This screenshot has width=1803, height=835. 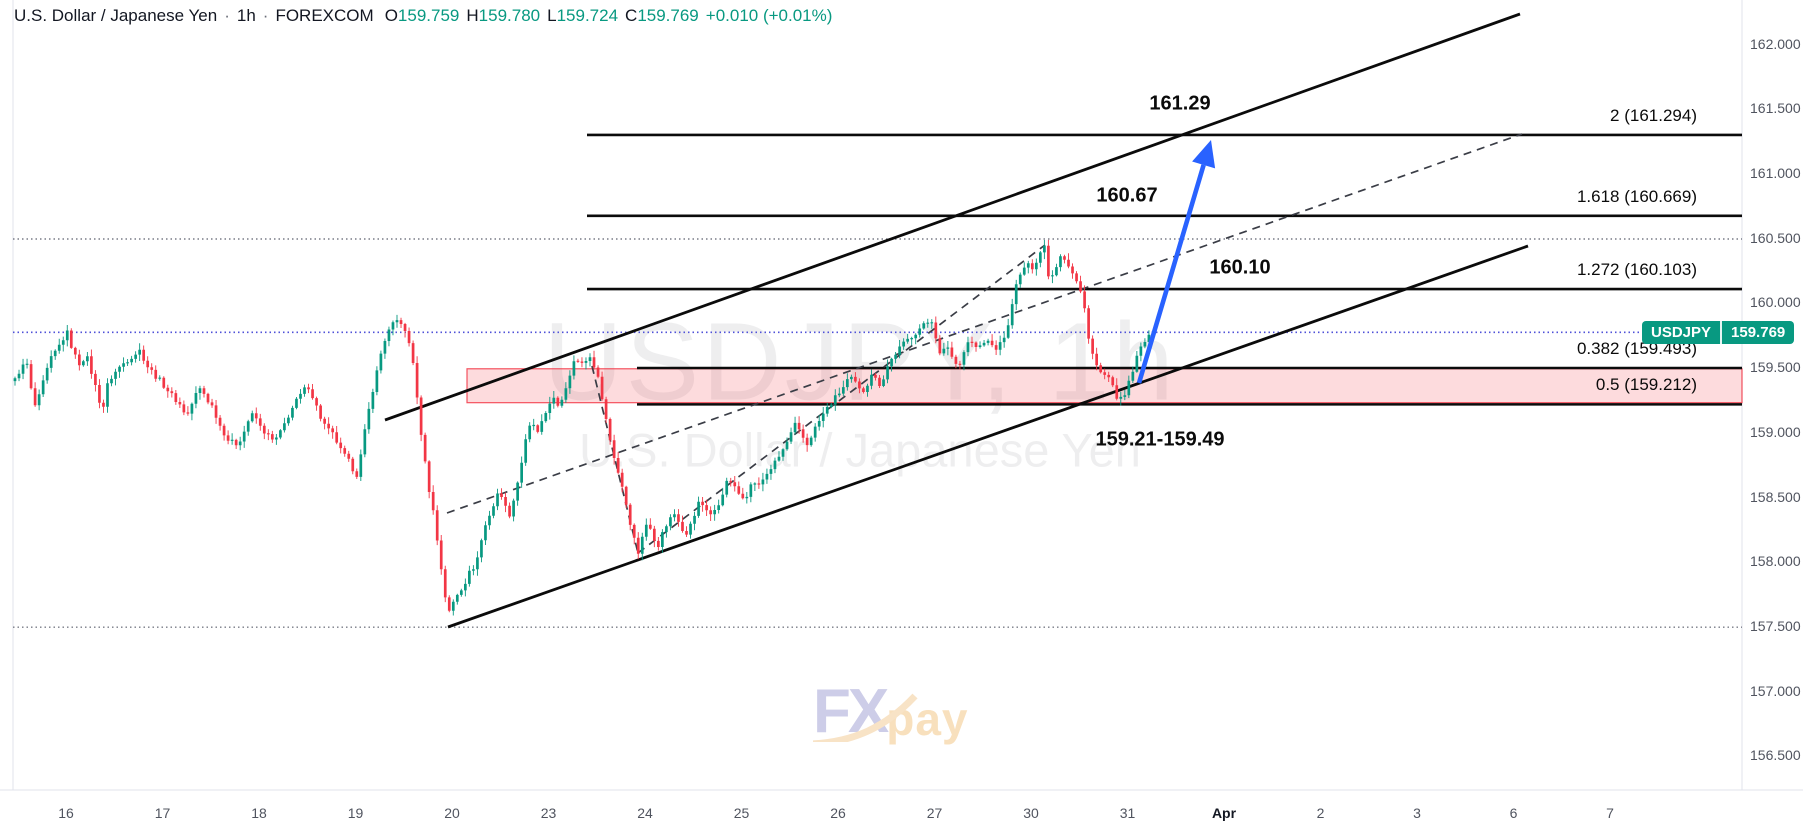 I want to click on time-axis-label: Apr, so click(x=1224, y=813).